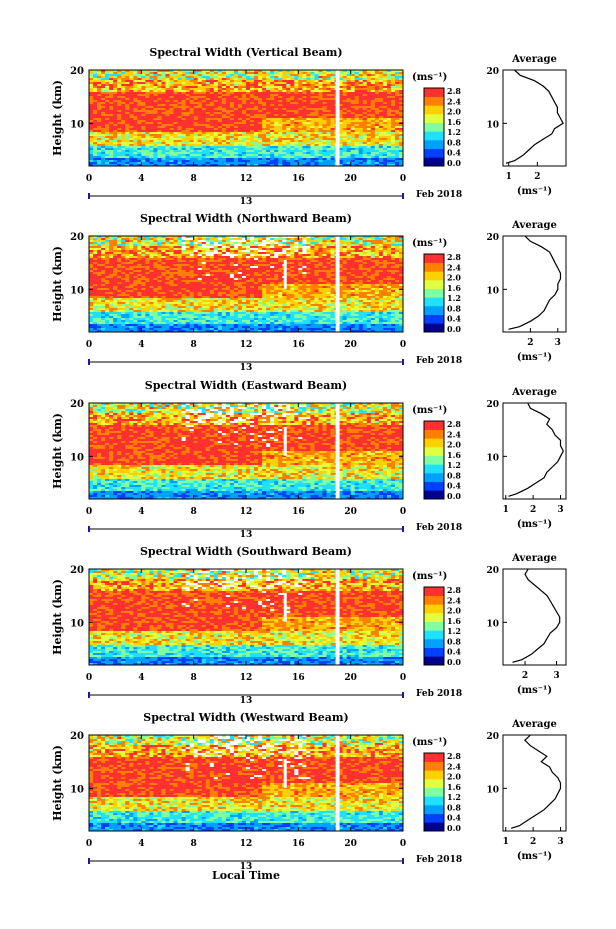  Describe the element at coordinates (509, 177) in the screenshot. I see `avg-x-tick-label: 1` at that location.